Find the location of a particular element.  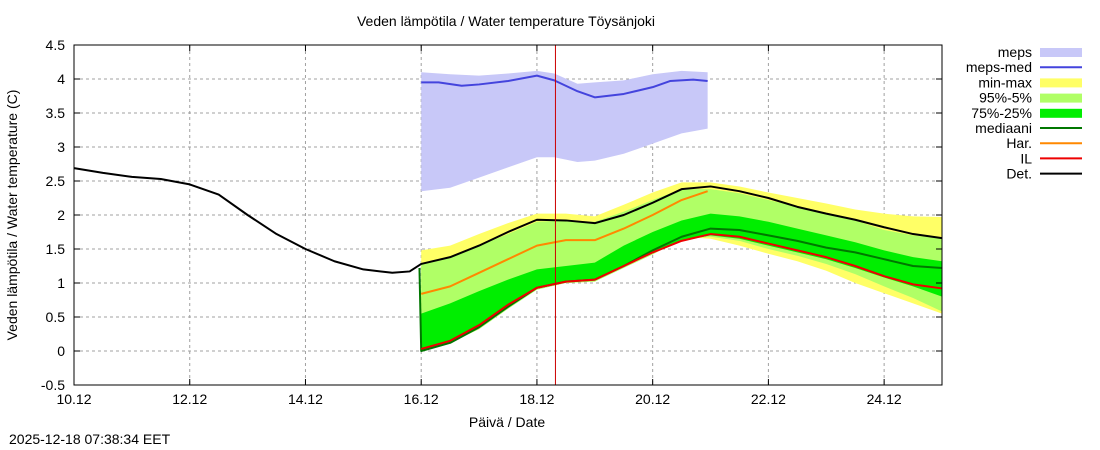

series-line-il is located at coordinates (681, 291).